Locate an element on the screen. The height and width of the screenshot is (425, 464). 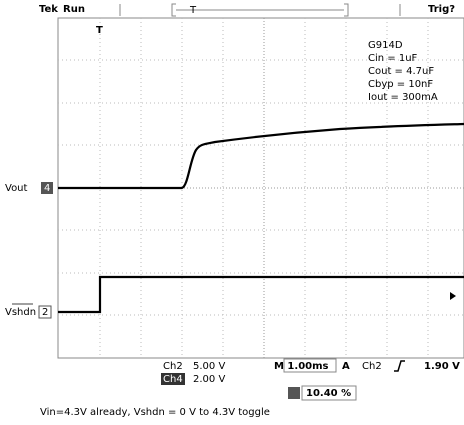
readout-timebase: M 1.00ms is located at coordinates (301, 366).